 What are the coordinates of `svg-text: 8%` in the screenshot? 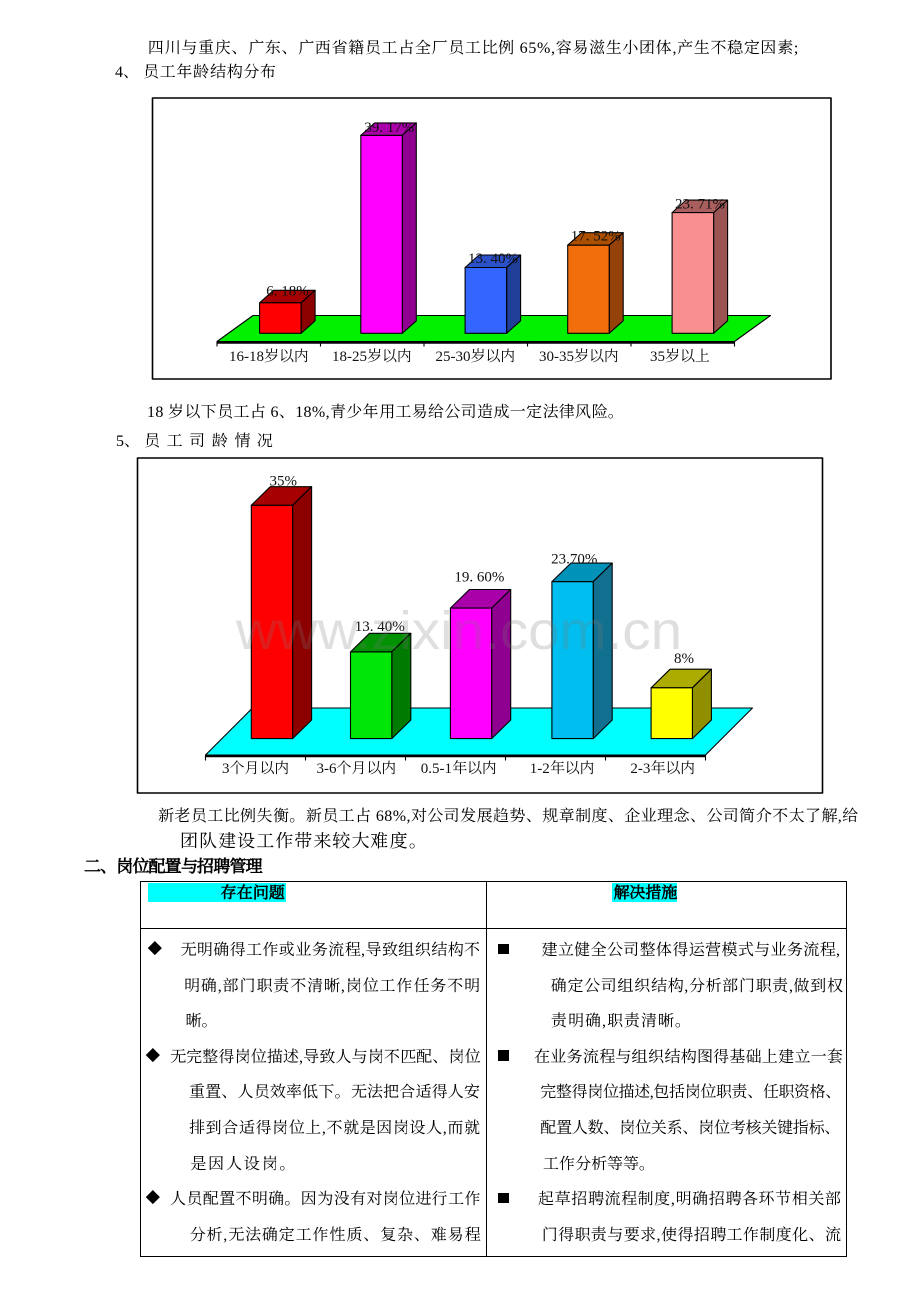 It's located at (684, 659).